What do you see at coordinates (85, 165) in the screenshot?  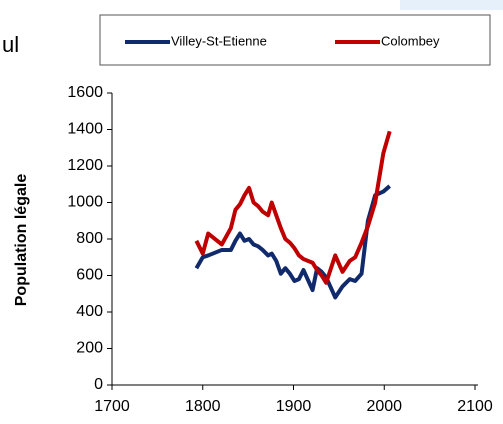 I see `y-tick-label: 1200` at bounding box center [85, 165].